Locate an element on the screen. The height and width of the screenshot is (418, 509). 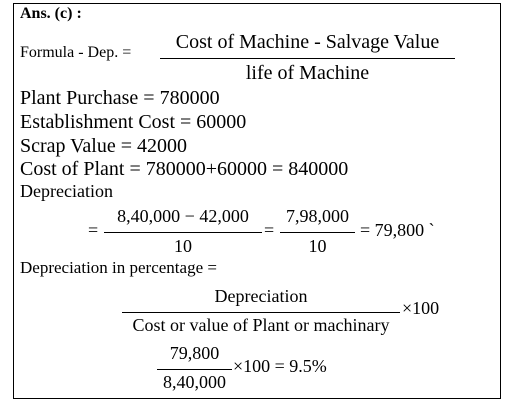
numerator: 79,800 is located at coordinates (194, 353).